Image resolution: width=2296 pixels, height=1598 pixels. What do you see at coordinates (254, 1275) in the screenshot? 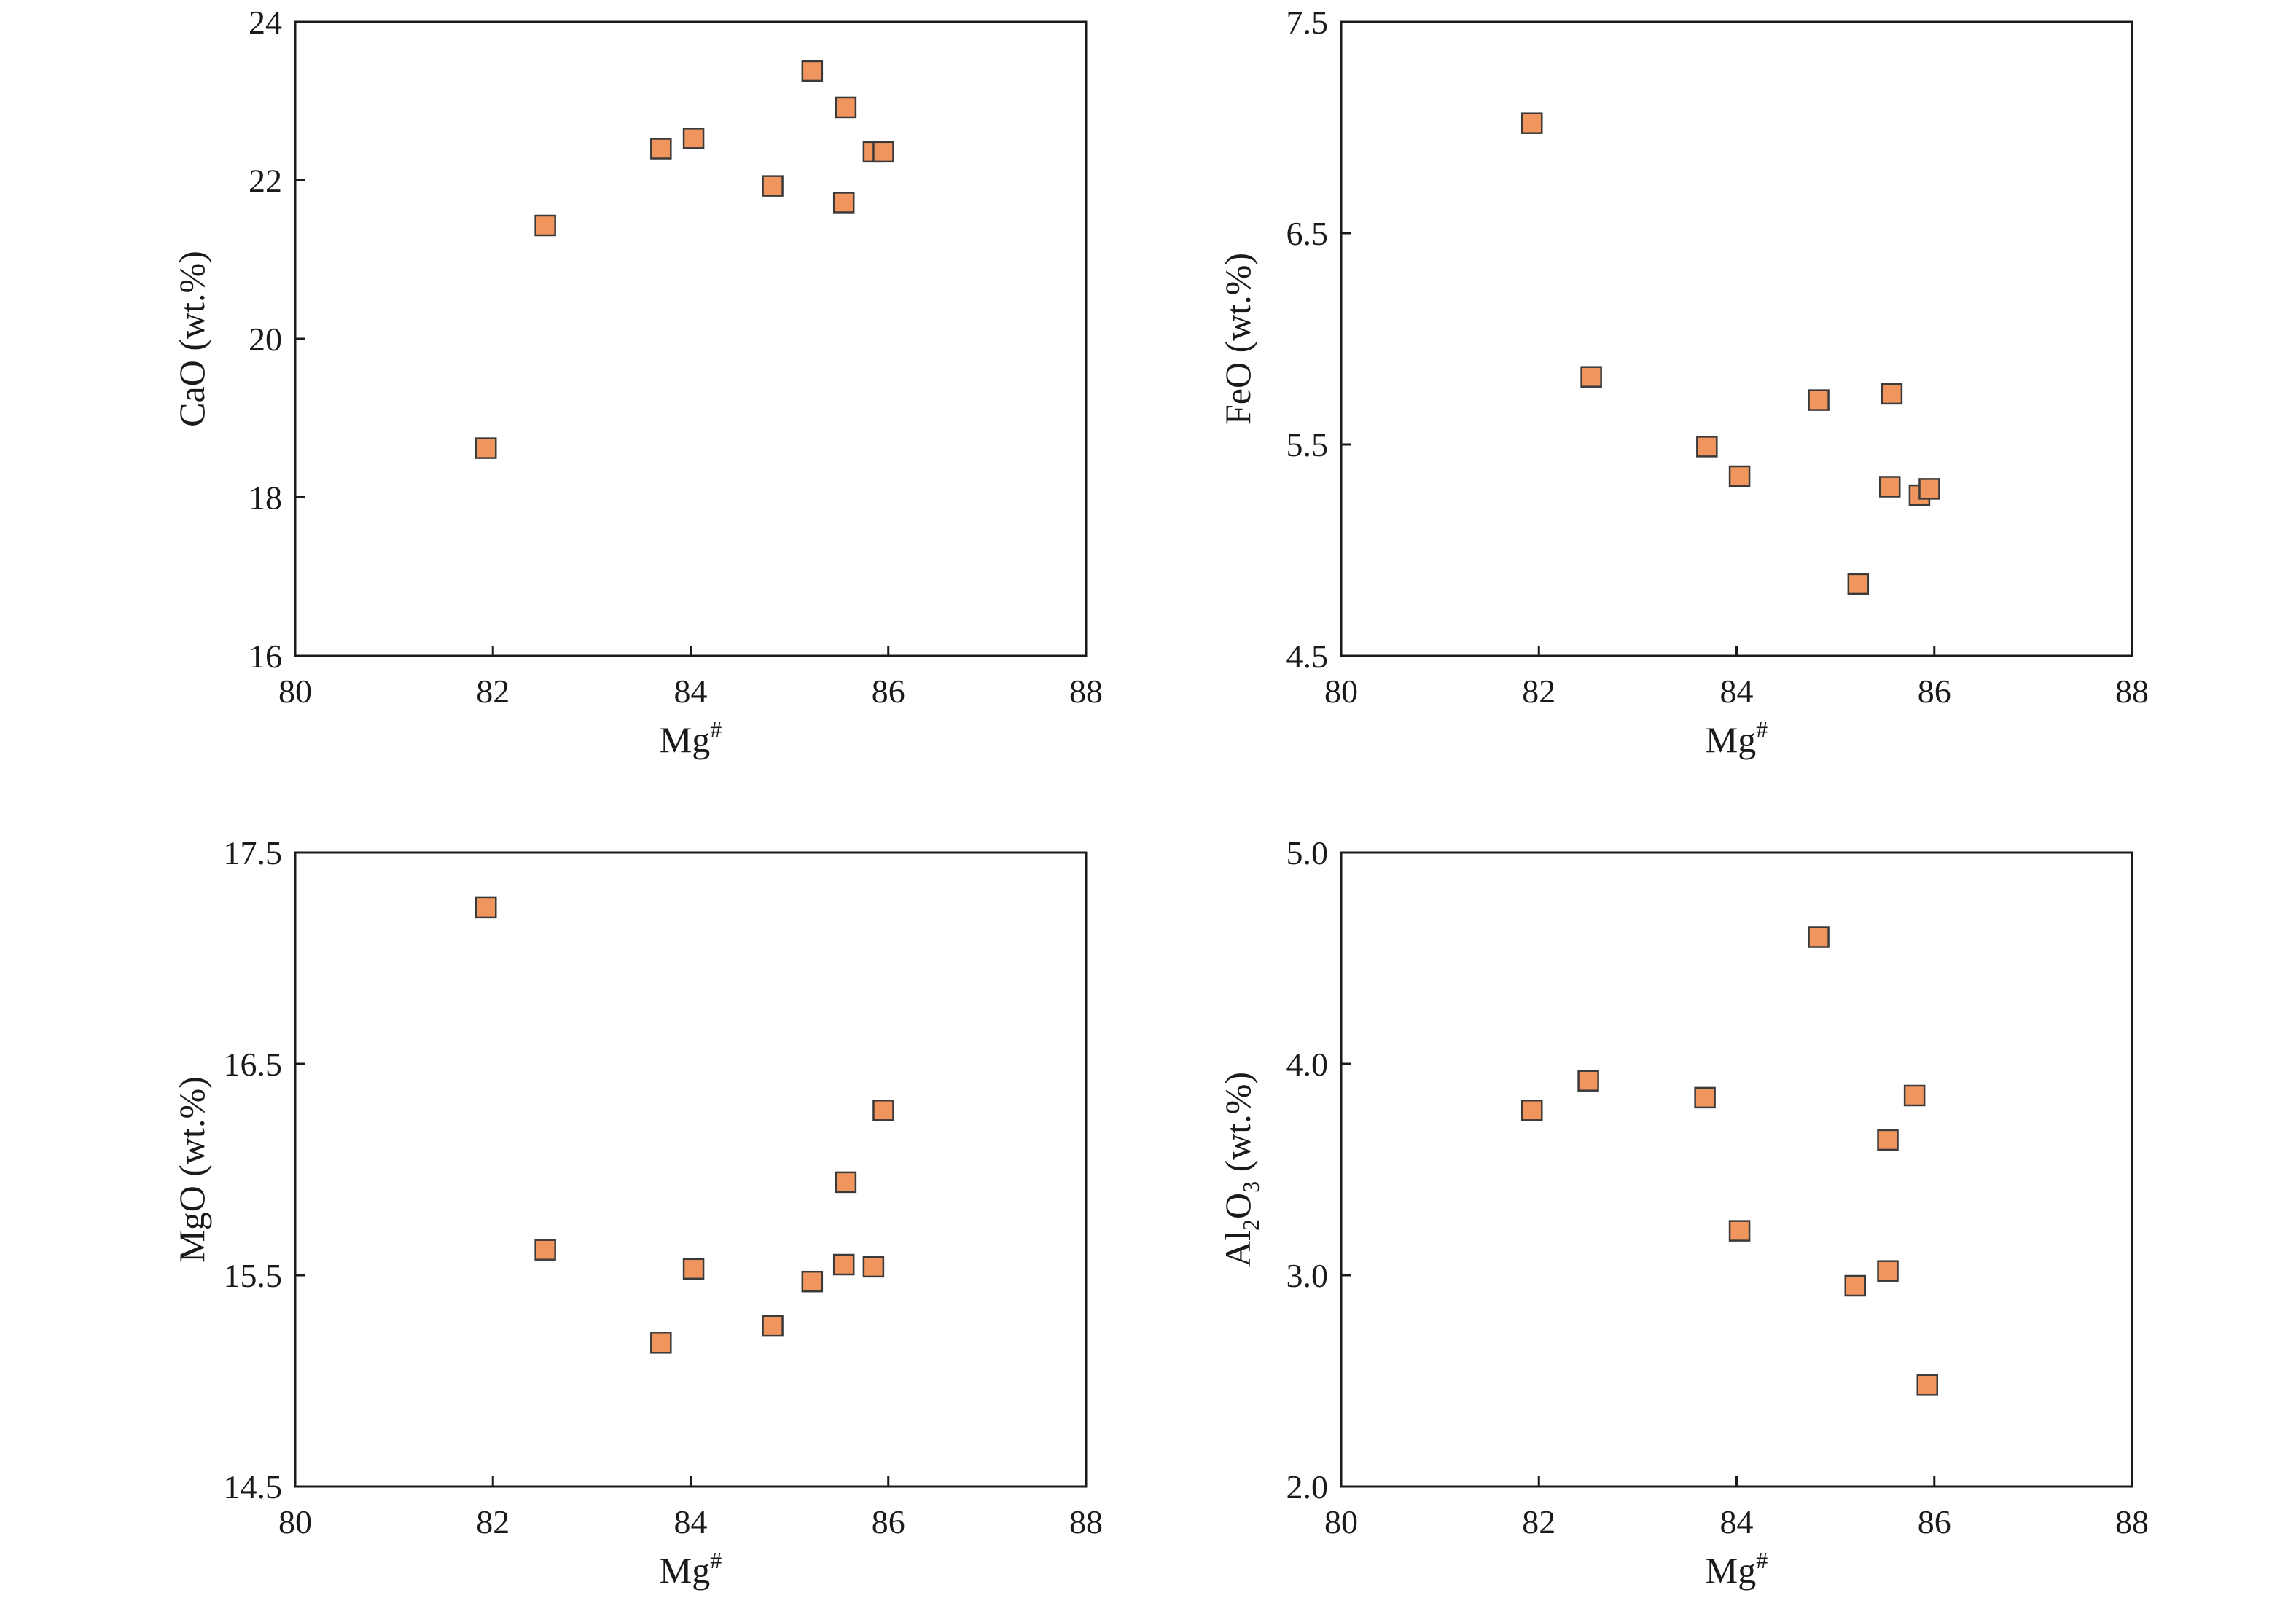
I see `y-tick-label: 15.5` at bounding box center [254, 1275].